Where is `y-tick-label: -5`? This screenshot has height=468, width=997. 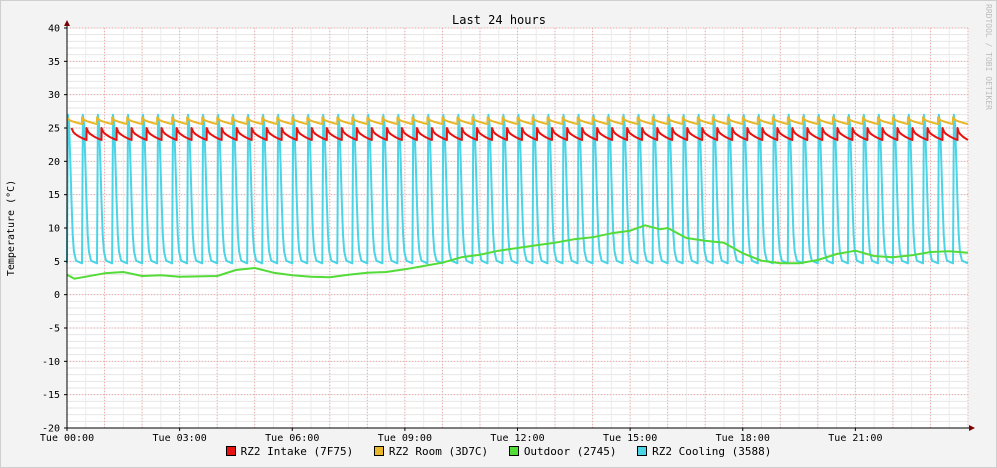 y-tick-label: -5 is located at coordinates (54, 329).